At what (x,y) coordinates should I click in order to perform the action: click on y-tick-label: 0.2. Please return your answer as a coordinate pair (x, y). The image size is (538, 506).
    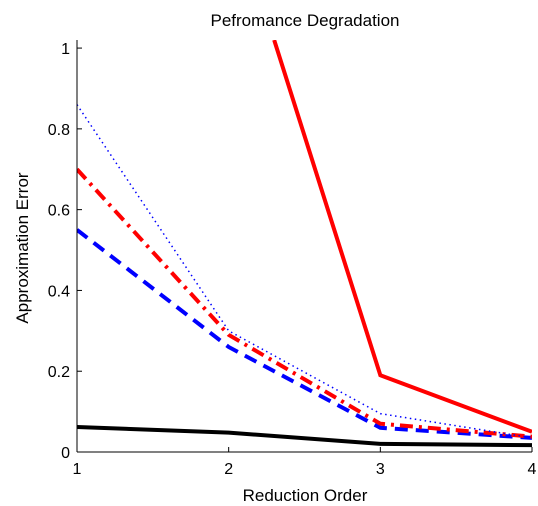
    Looking at the image, I should click on (59, 372).